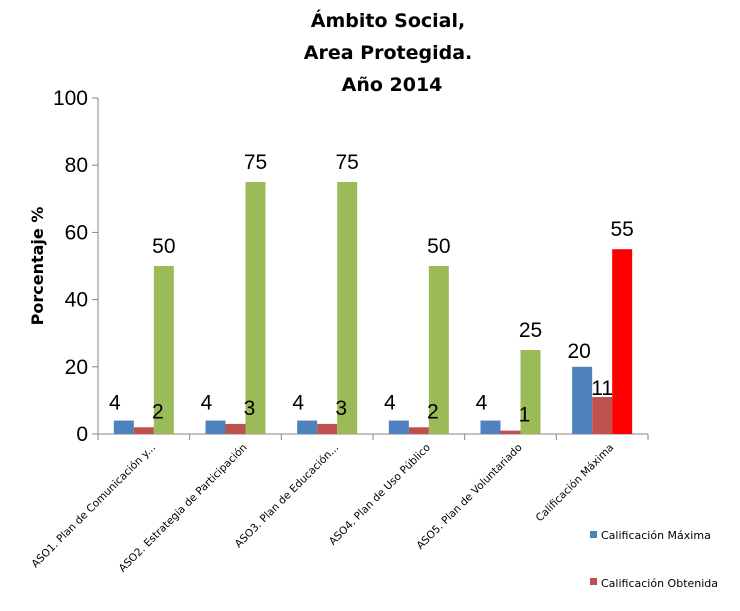  Describe the element at coordinates (76, 165) in the screenshot. I see `y-tick-label: 80` at that location.